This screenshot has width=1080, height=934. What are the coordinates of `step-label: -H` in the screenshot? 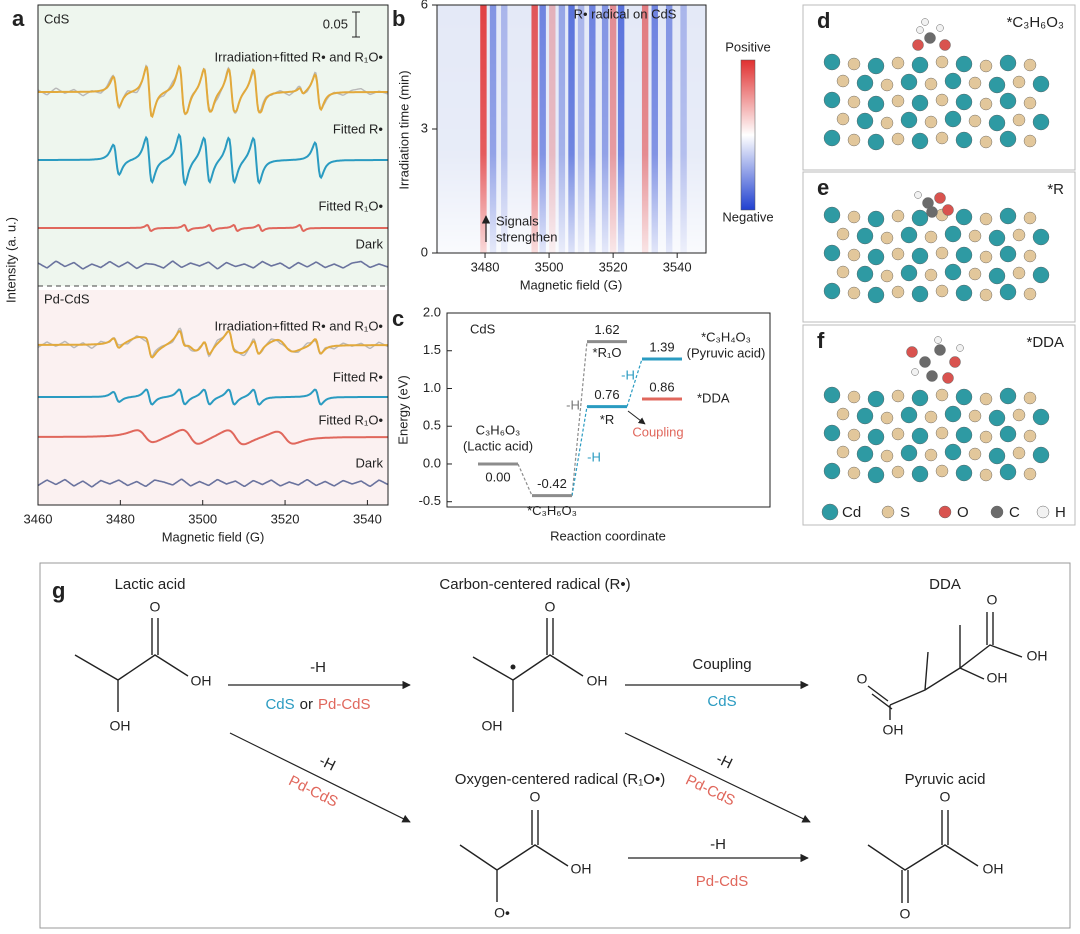 It's located at (628, 374).